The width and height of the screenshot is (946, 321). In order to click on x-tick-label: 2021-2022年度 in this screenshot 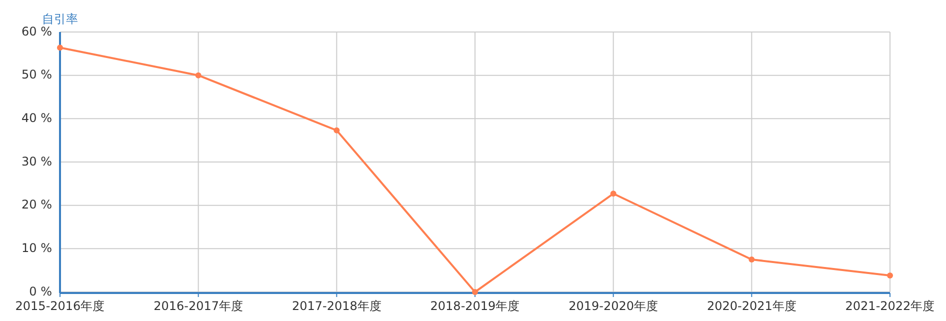, I will do `click(890, 306)`.